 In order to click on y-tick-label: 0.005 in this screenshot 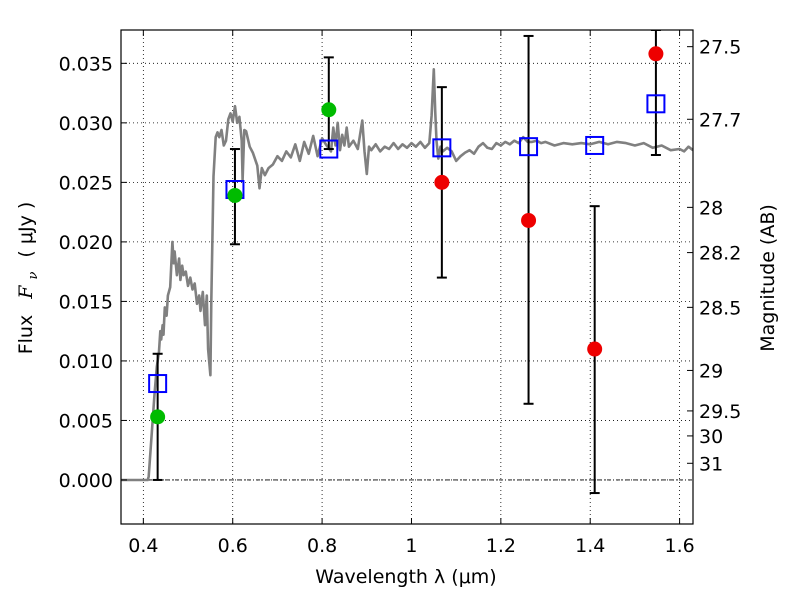, I will do `click(86, 421)`.